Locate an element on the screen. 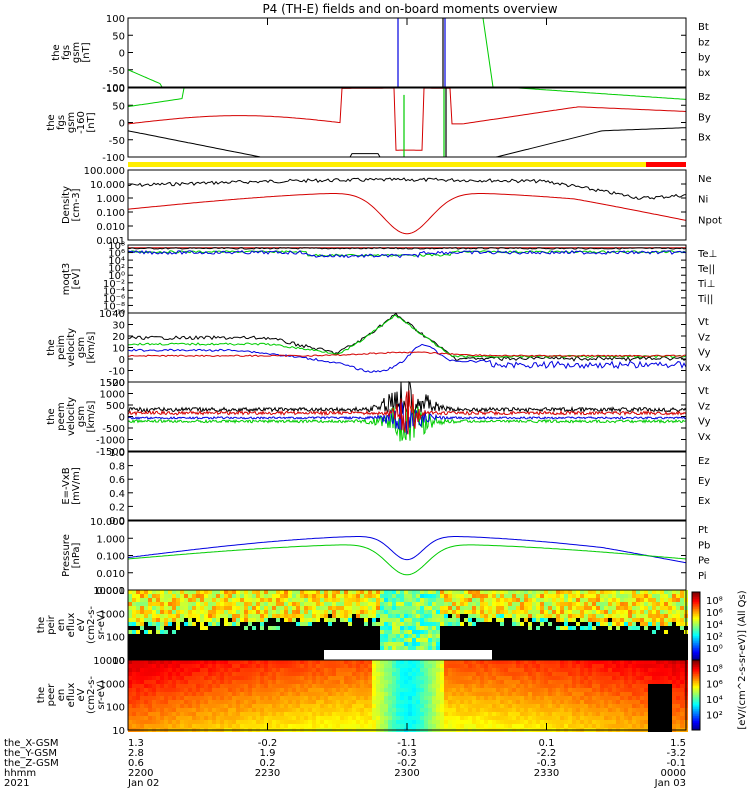 The width and height of the screenshot is (750, 800). ytick-label: 10⁸ is located at coordinates (116, 246).